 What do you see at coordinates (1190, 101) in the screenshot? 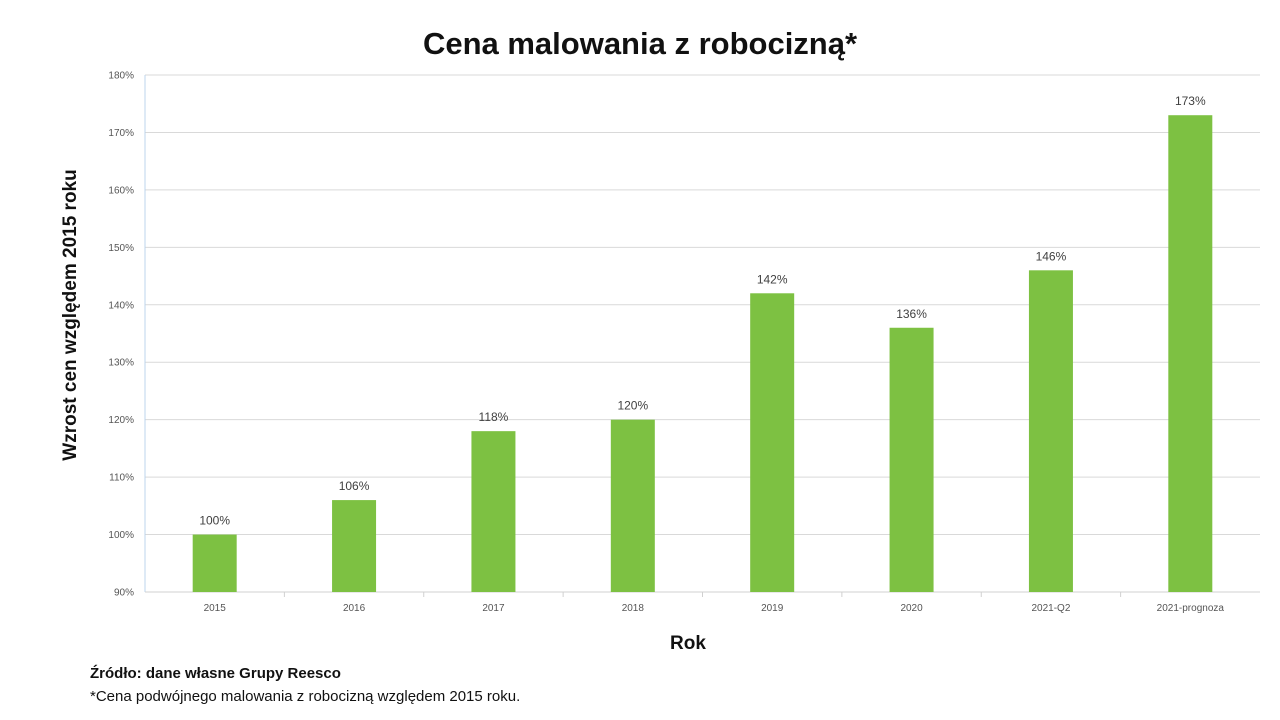
I see `data-label: 173%` at bounding box center [1190, 101].